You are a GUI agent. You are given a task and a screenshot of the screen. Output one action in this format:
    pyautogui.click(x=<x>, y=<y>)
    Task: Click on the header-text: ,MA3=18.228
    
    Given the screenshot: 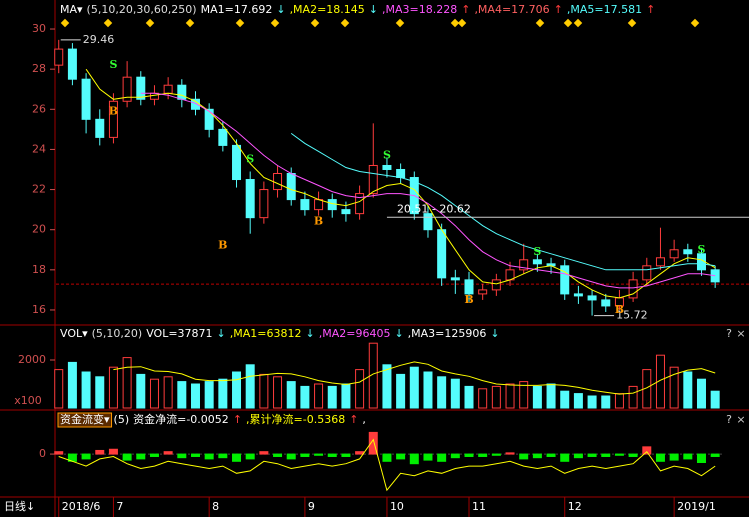 What is the action you would take?
    pyautogui.click(x=419, y=9)
    